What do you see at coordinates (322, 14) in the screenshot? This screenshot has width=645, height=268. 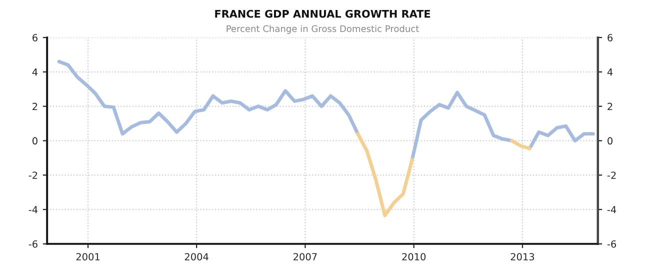 I see `chart-title: FRANCE GDP ANNUAL GROWTH RATE` at bounding box center [322, 14].